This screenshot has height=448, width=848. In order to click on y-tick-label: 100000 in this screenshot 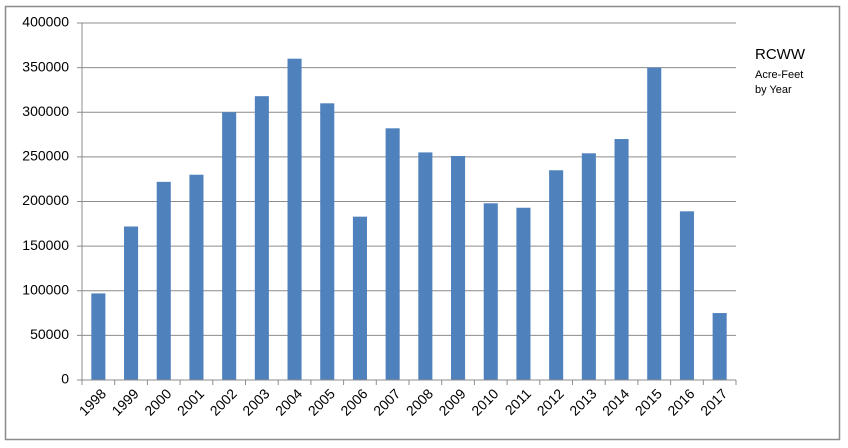, I will do `click(45, 289)`.